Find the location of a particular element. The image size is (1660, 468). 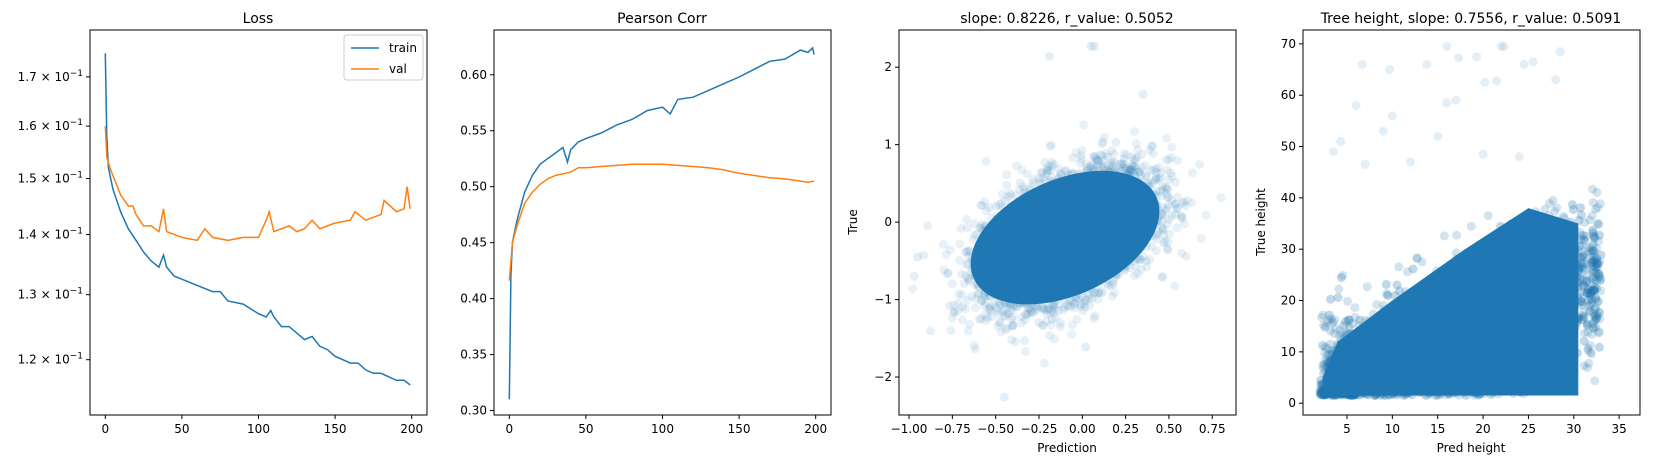

x-tick-label: 50 is located at coordinates (181, 429).